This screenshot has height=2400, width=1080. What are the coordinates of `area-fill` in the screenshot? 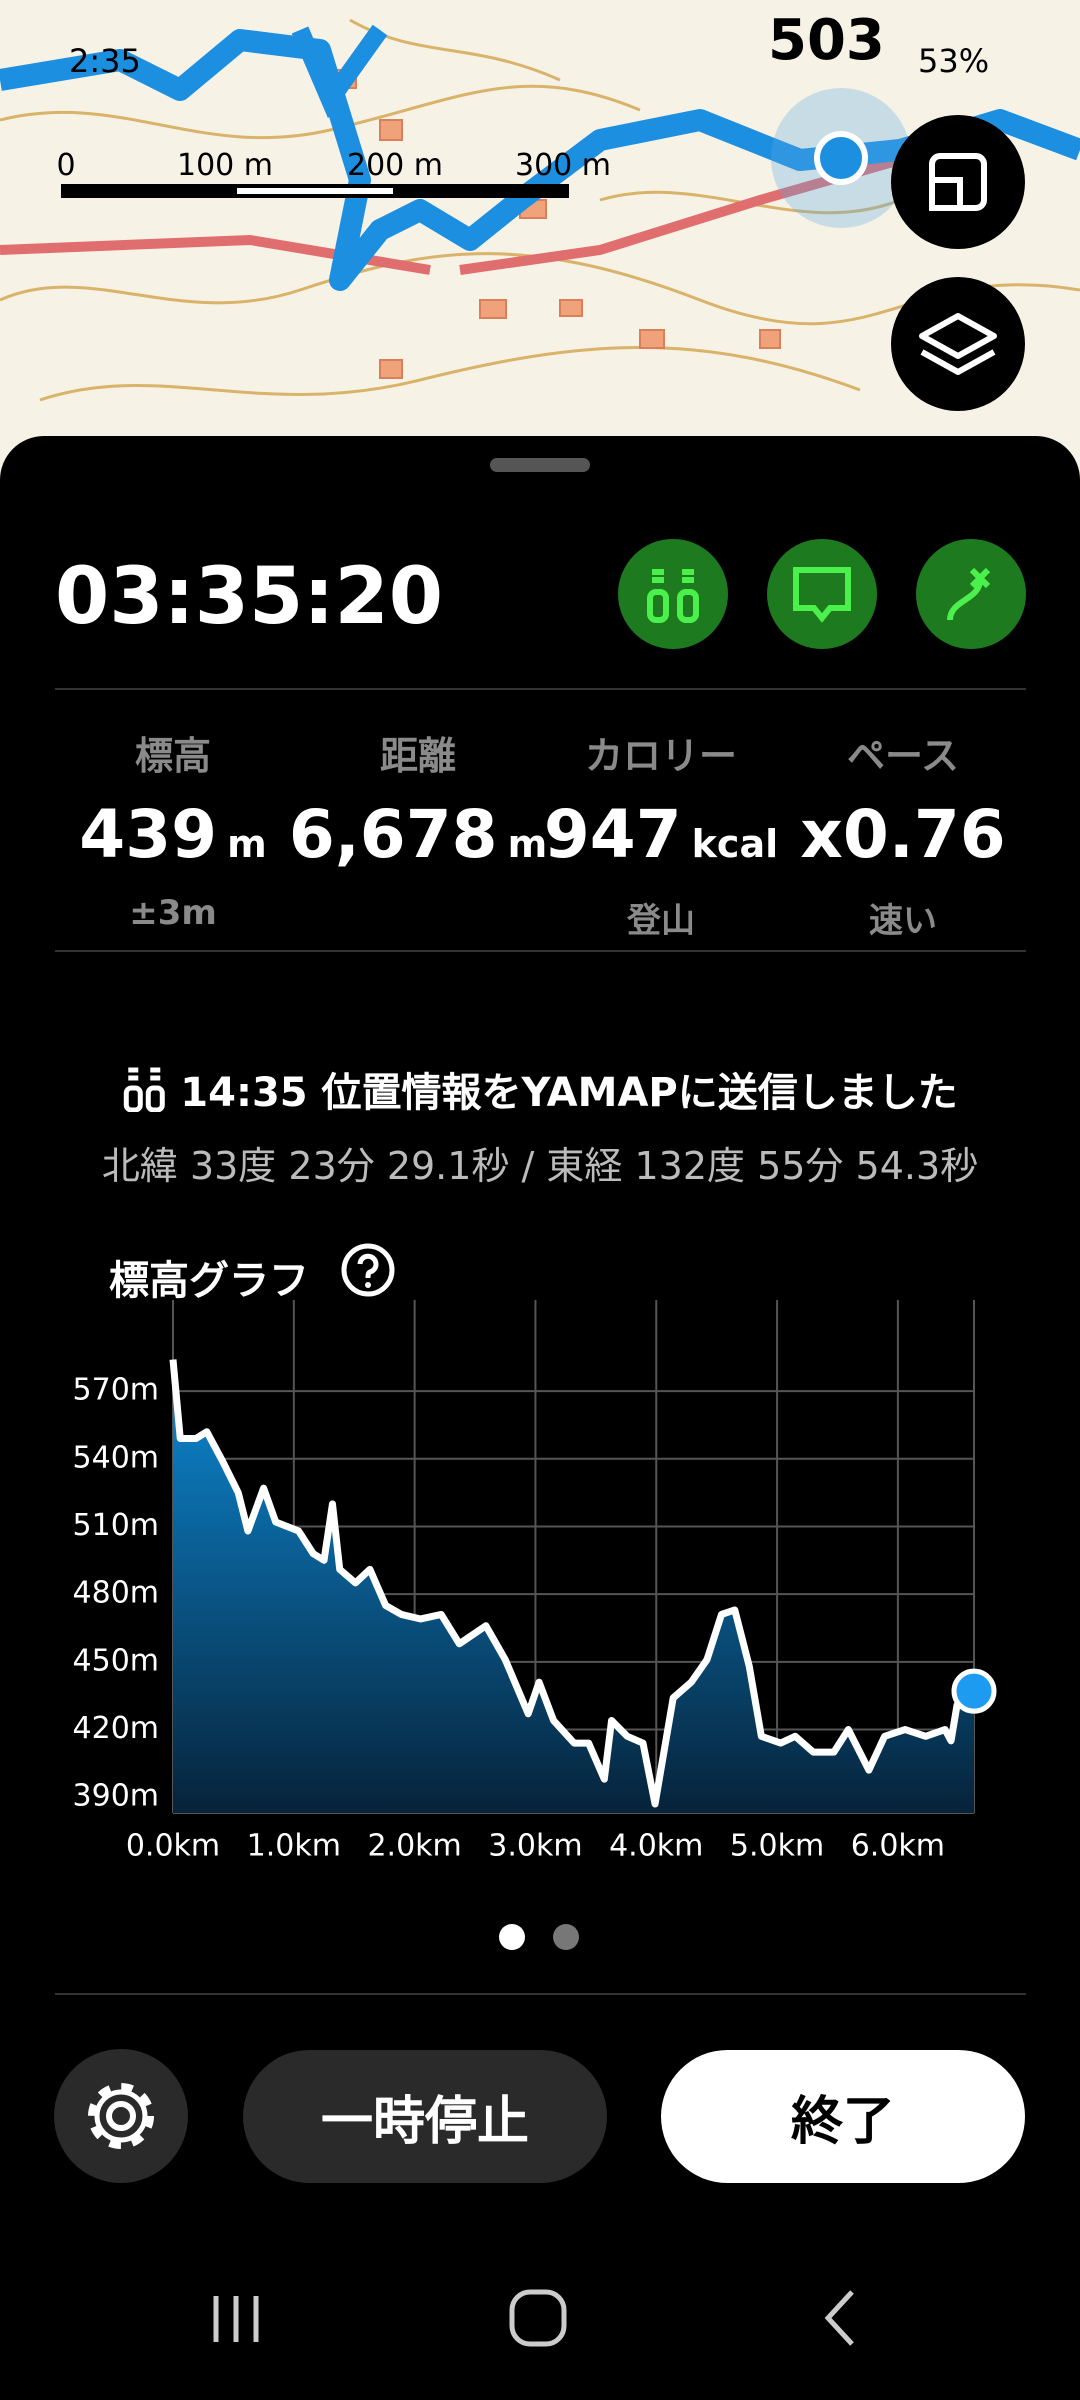 It's located at (573, 1586).